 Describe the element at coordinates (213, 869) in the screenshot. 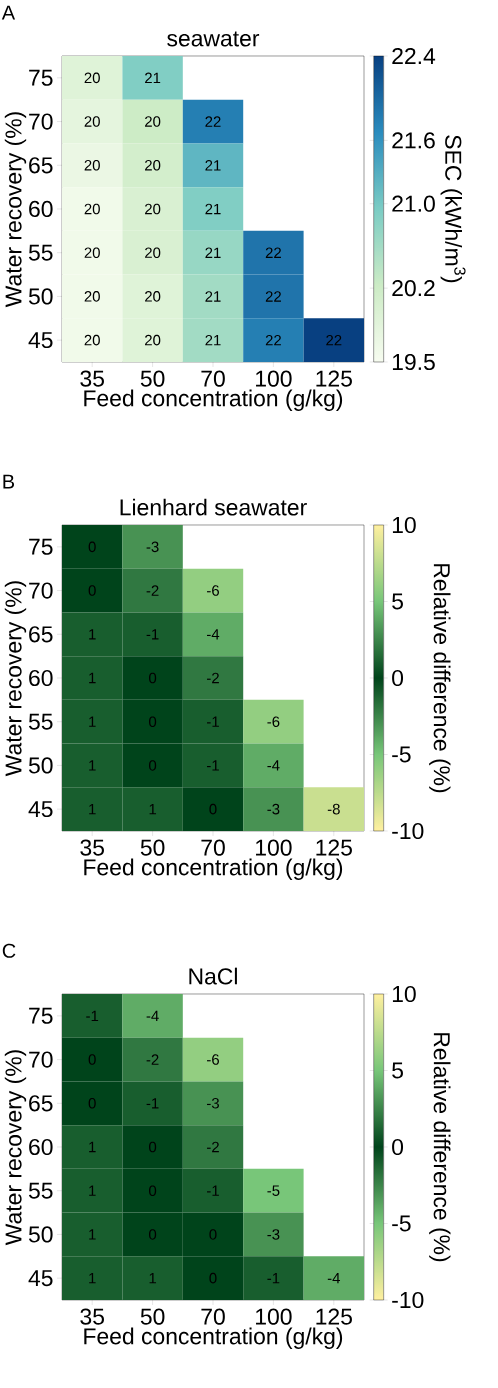

I see `x-axis-title: Feed concentration (g/kg)` at that location.